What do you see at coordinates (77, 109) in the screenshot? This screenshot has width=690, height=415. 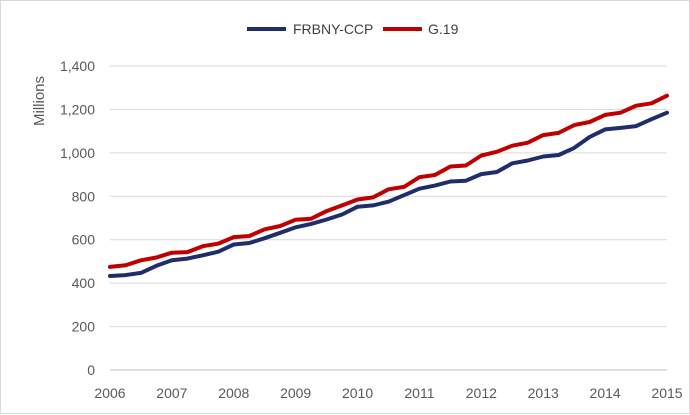 I see `y-tick-label: 1,200` at bounding box center [77, 109].